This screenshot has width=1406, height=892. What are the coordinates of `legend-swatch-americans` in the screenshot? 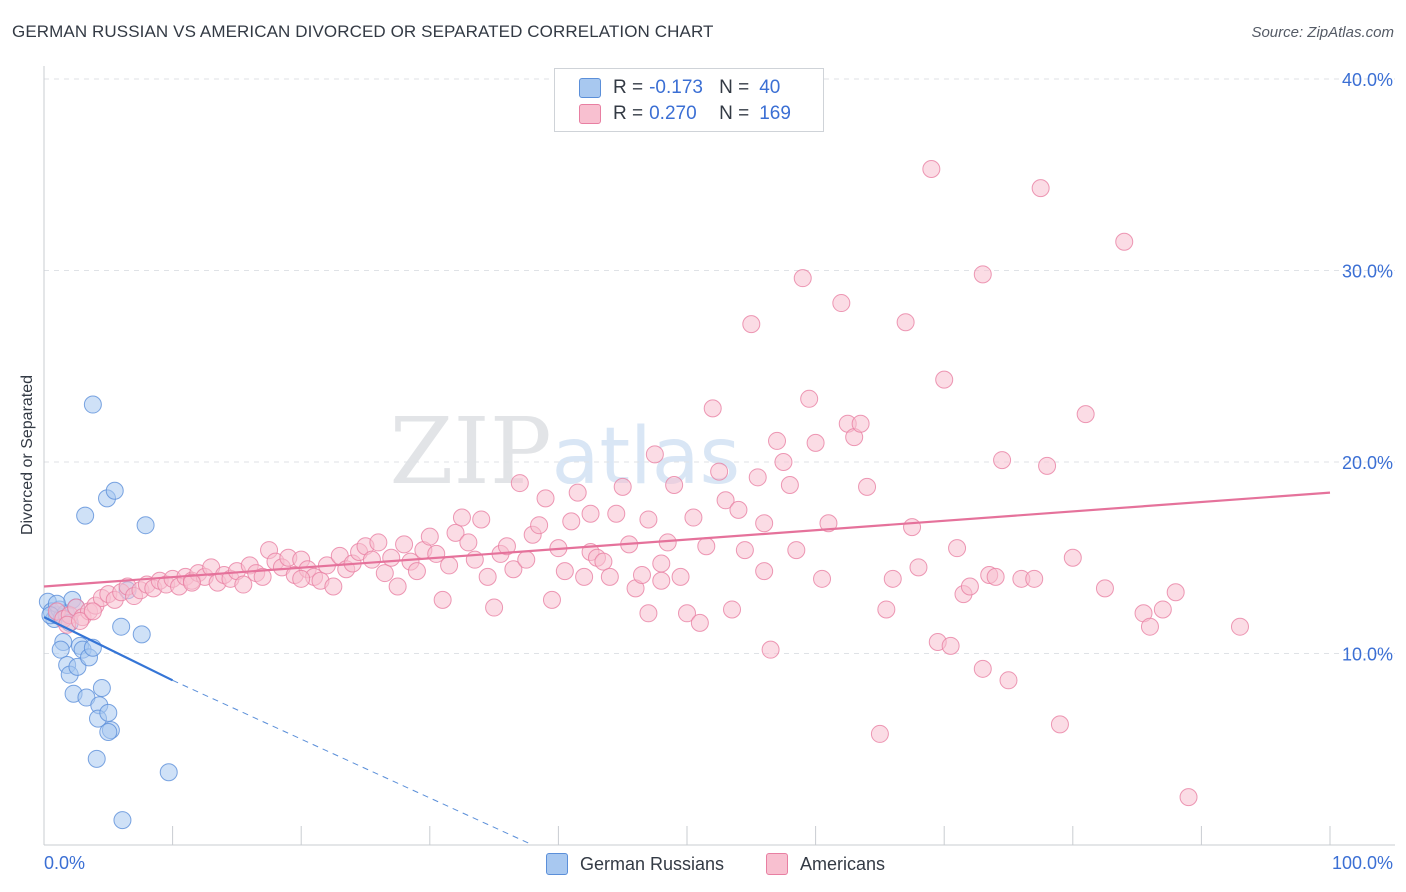 It's located at (590, 114).